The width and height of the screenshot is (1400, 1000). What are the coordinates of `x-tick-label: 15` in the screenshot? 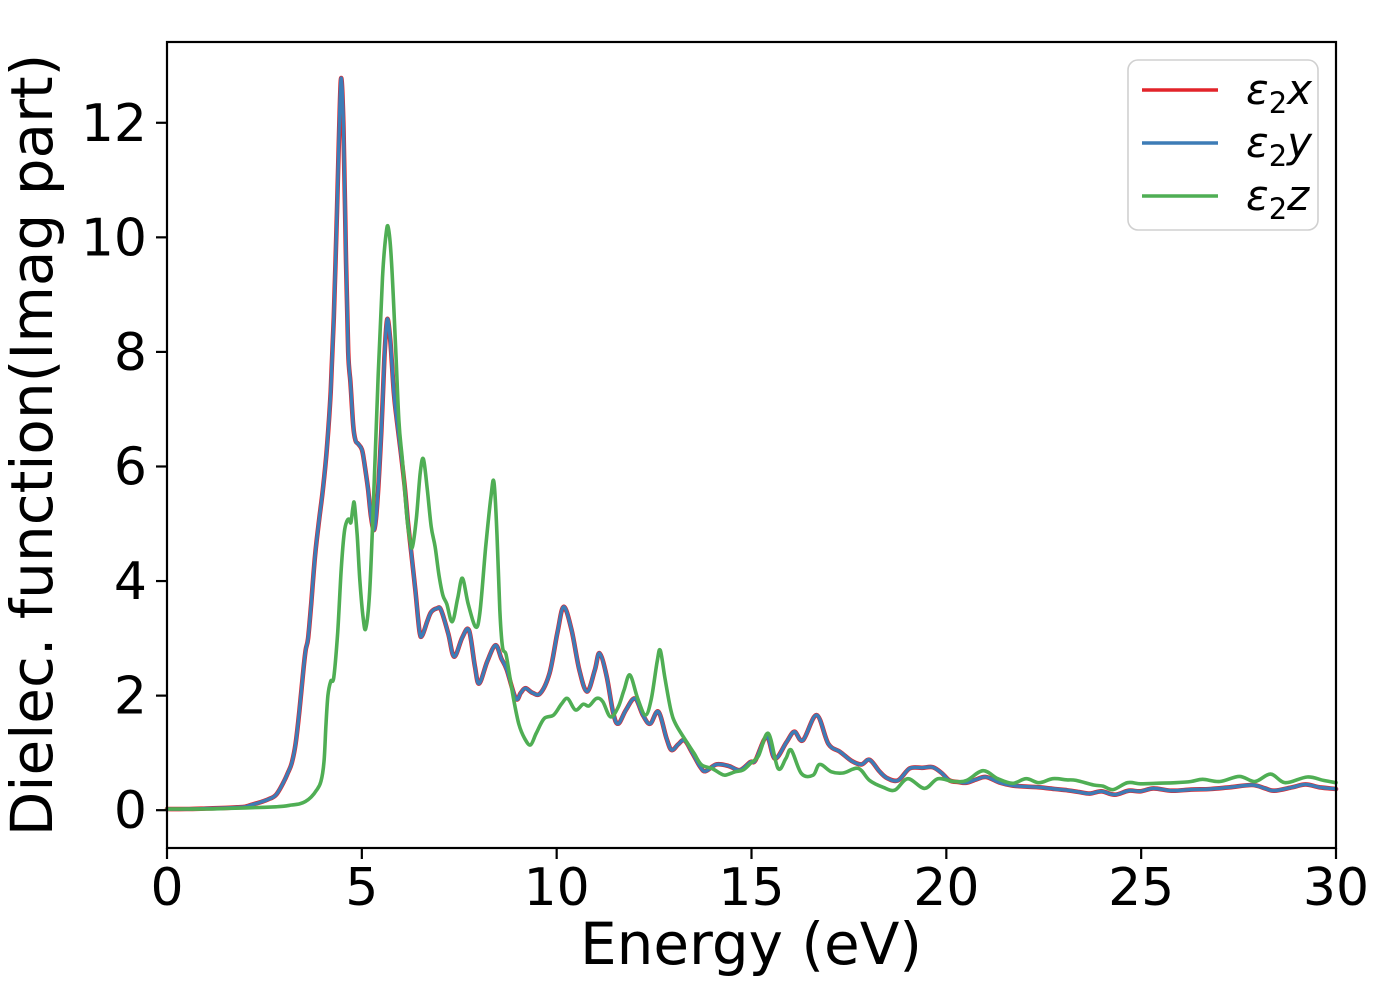 It's located at (751, 888).